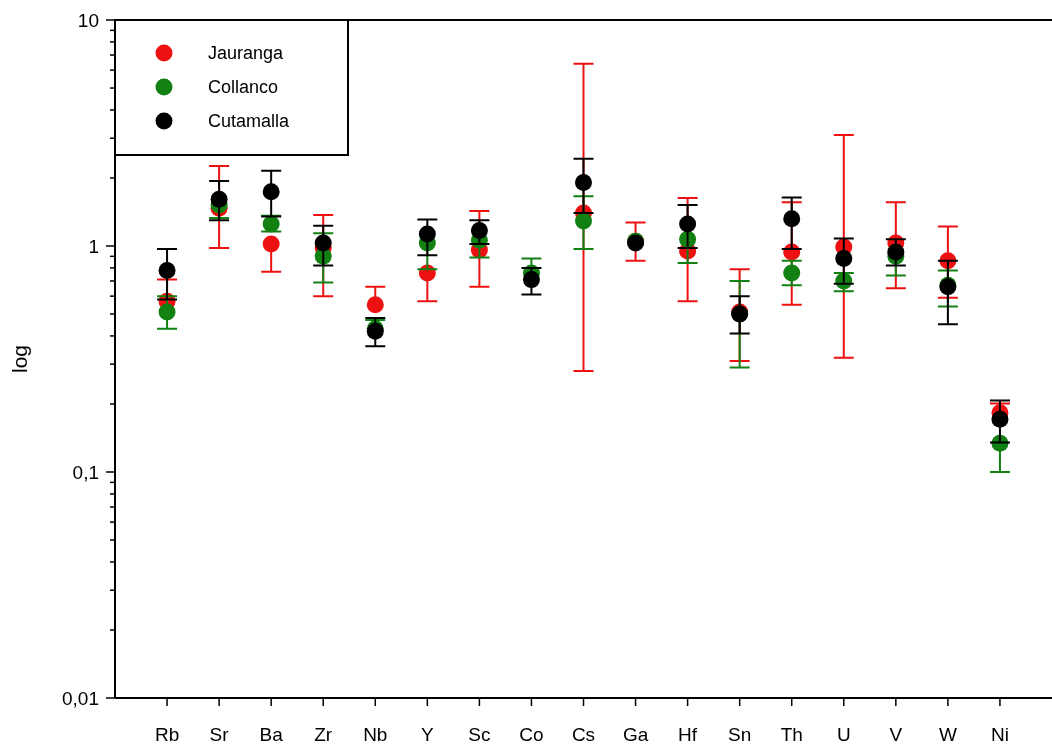 The width and height of the screenshot is (1052, 749). What do you see at coordinates (85, 472) in the screenshot?
I see `y-tick-label: 0,1` at bounding box center [85, 472].